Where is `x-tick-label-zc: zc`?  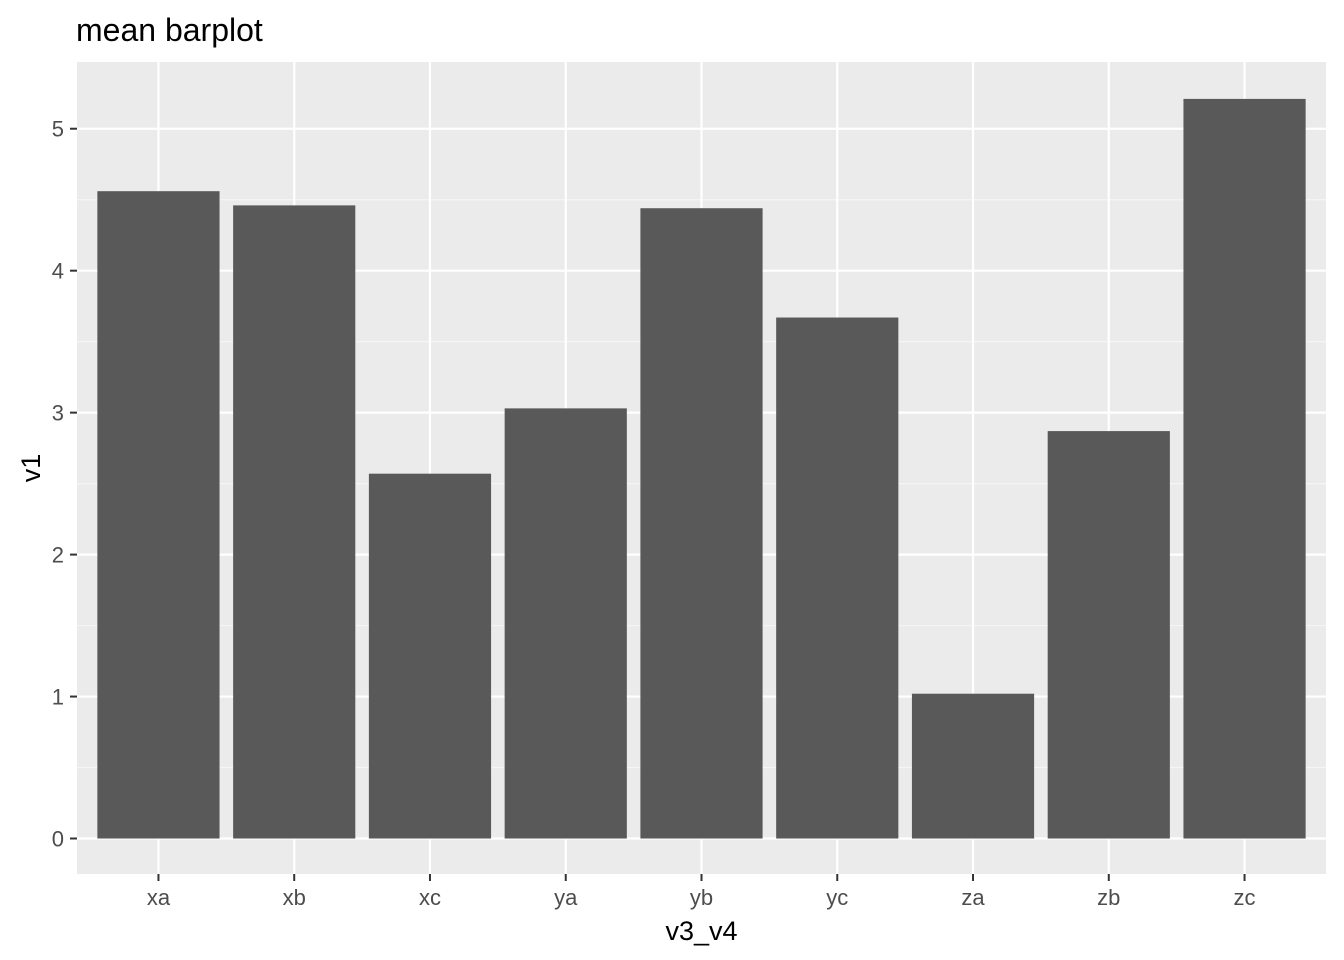
x-tick-label-zc: zc is located at coordinates (1245, 897).